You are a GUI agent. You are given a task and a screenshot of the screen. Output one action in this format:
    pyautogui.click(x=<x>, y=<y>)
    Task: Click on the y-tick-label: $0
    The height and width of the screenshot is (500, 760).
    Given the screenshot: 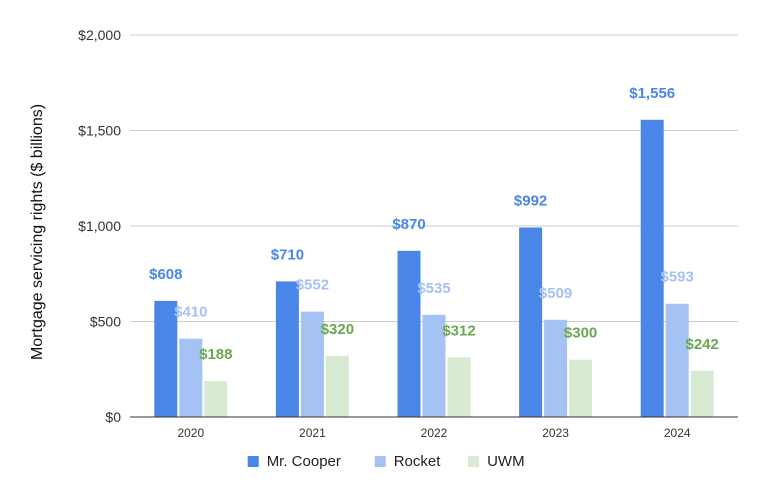 What is the action you would take?
    pyautogui.click(x=113, y=417)
    